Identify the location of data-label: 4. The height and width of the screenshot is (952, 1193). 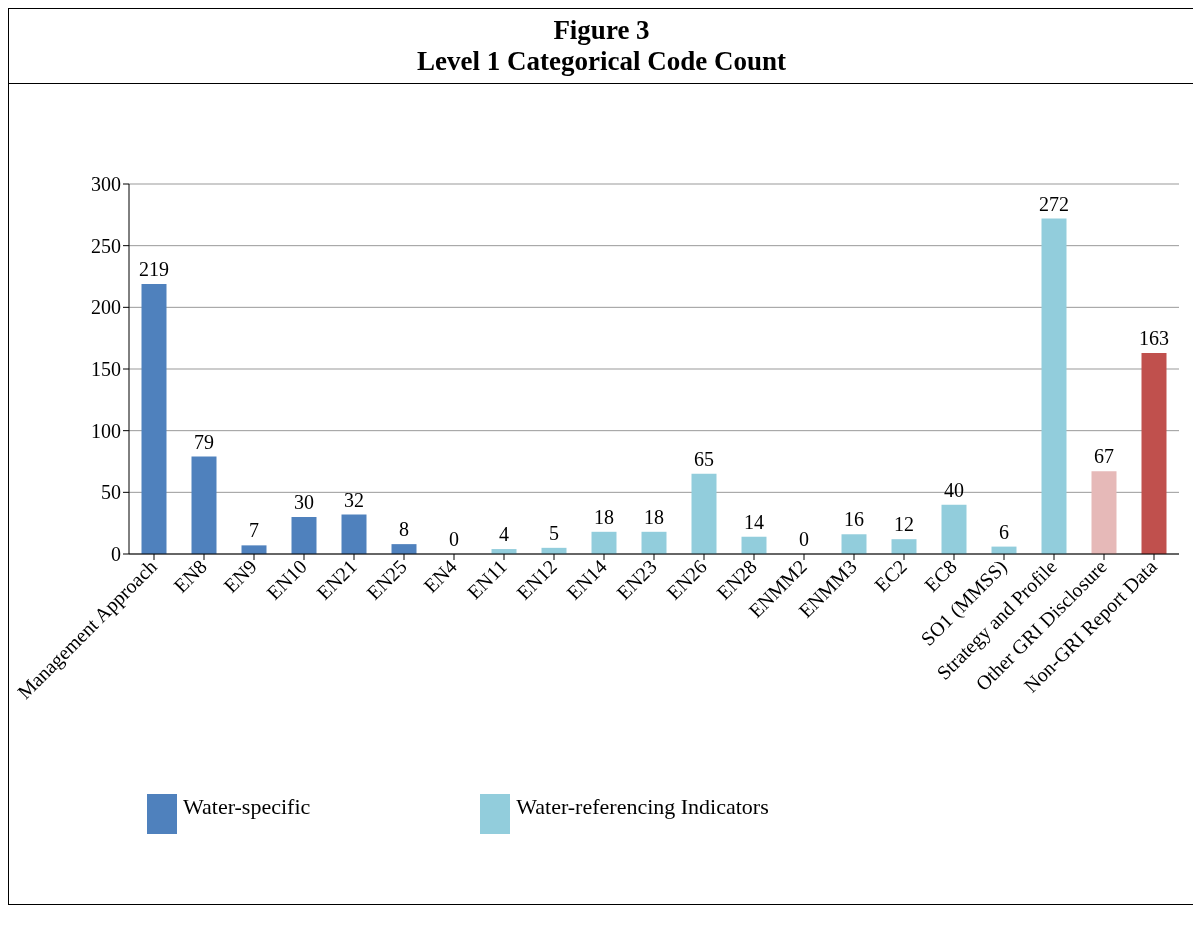
(504, 534).